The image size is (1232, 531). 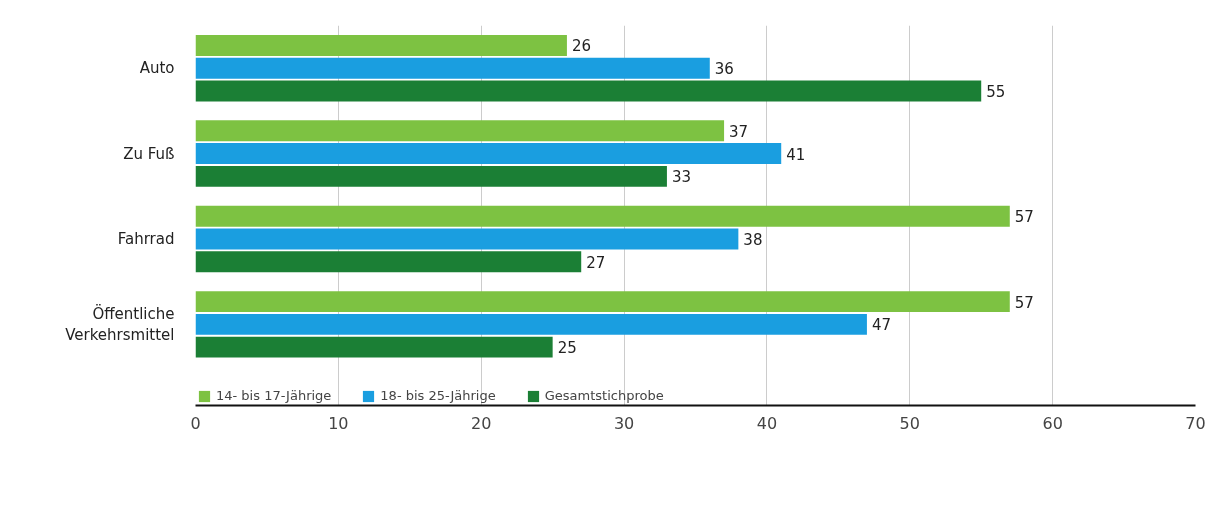 I want to click on x-tick-label: 30, so click(x=624, y=423).